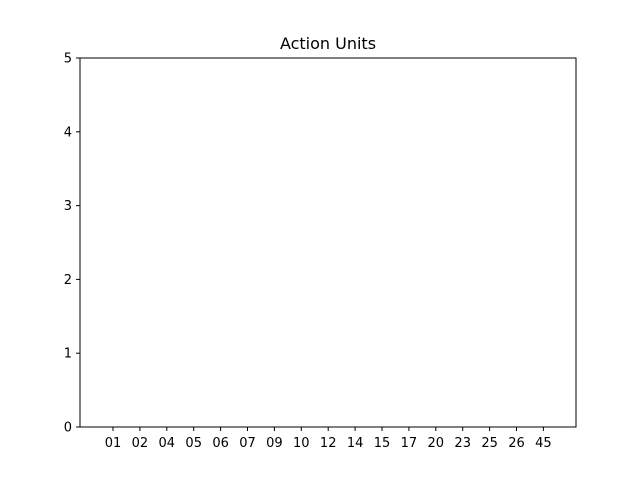  What do you see at coordinates (516, 443) in the screenshot?
I see `x-tick-label: 26` at bounding box center [516, 443].